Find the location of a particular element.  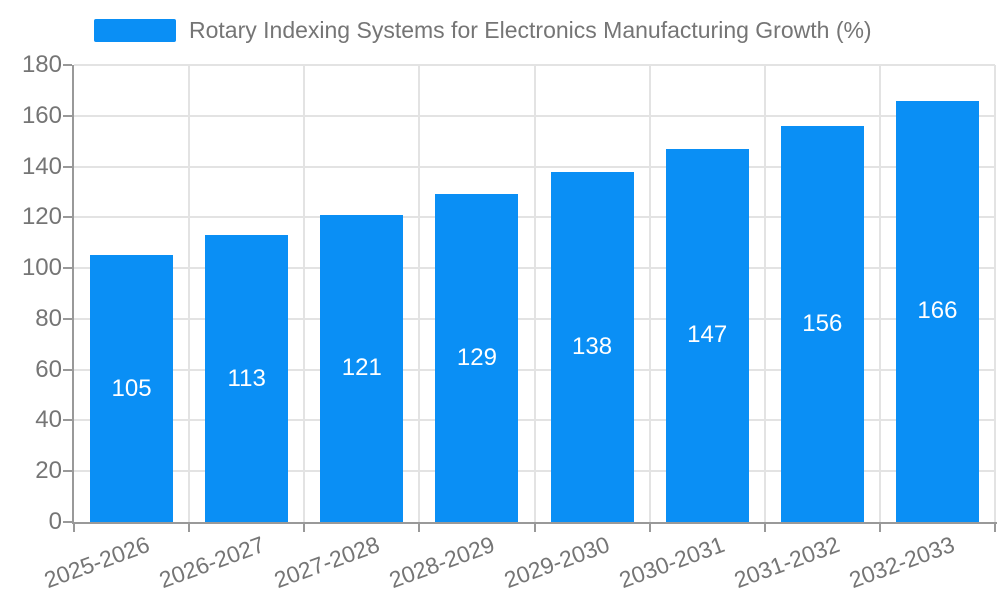

y-tick-label: 40 is located at coordinates (48, 420).